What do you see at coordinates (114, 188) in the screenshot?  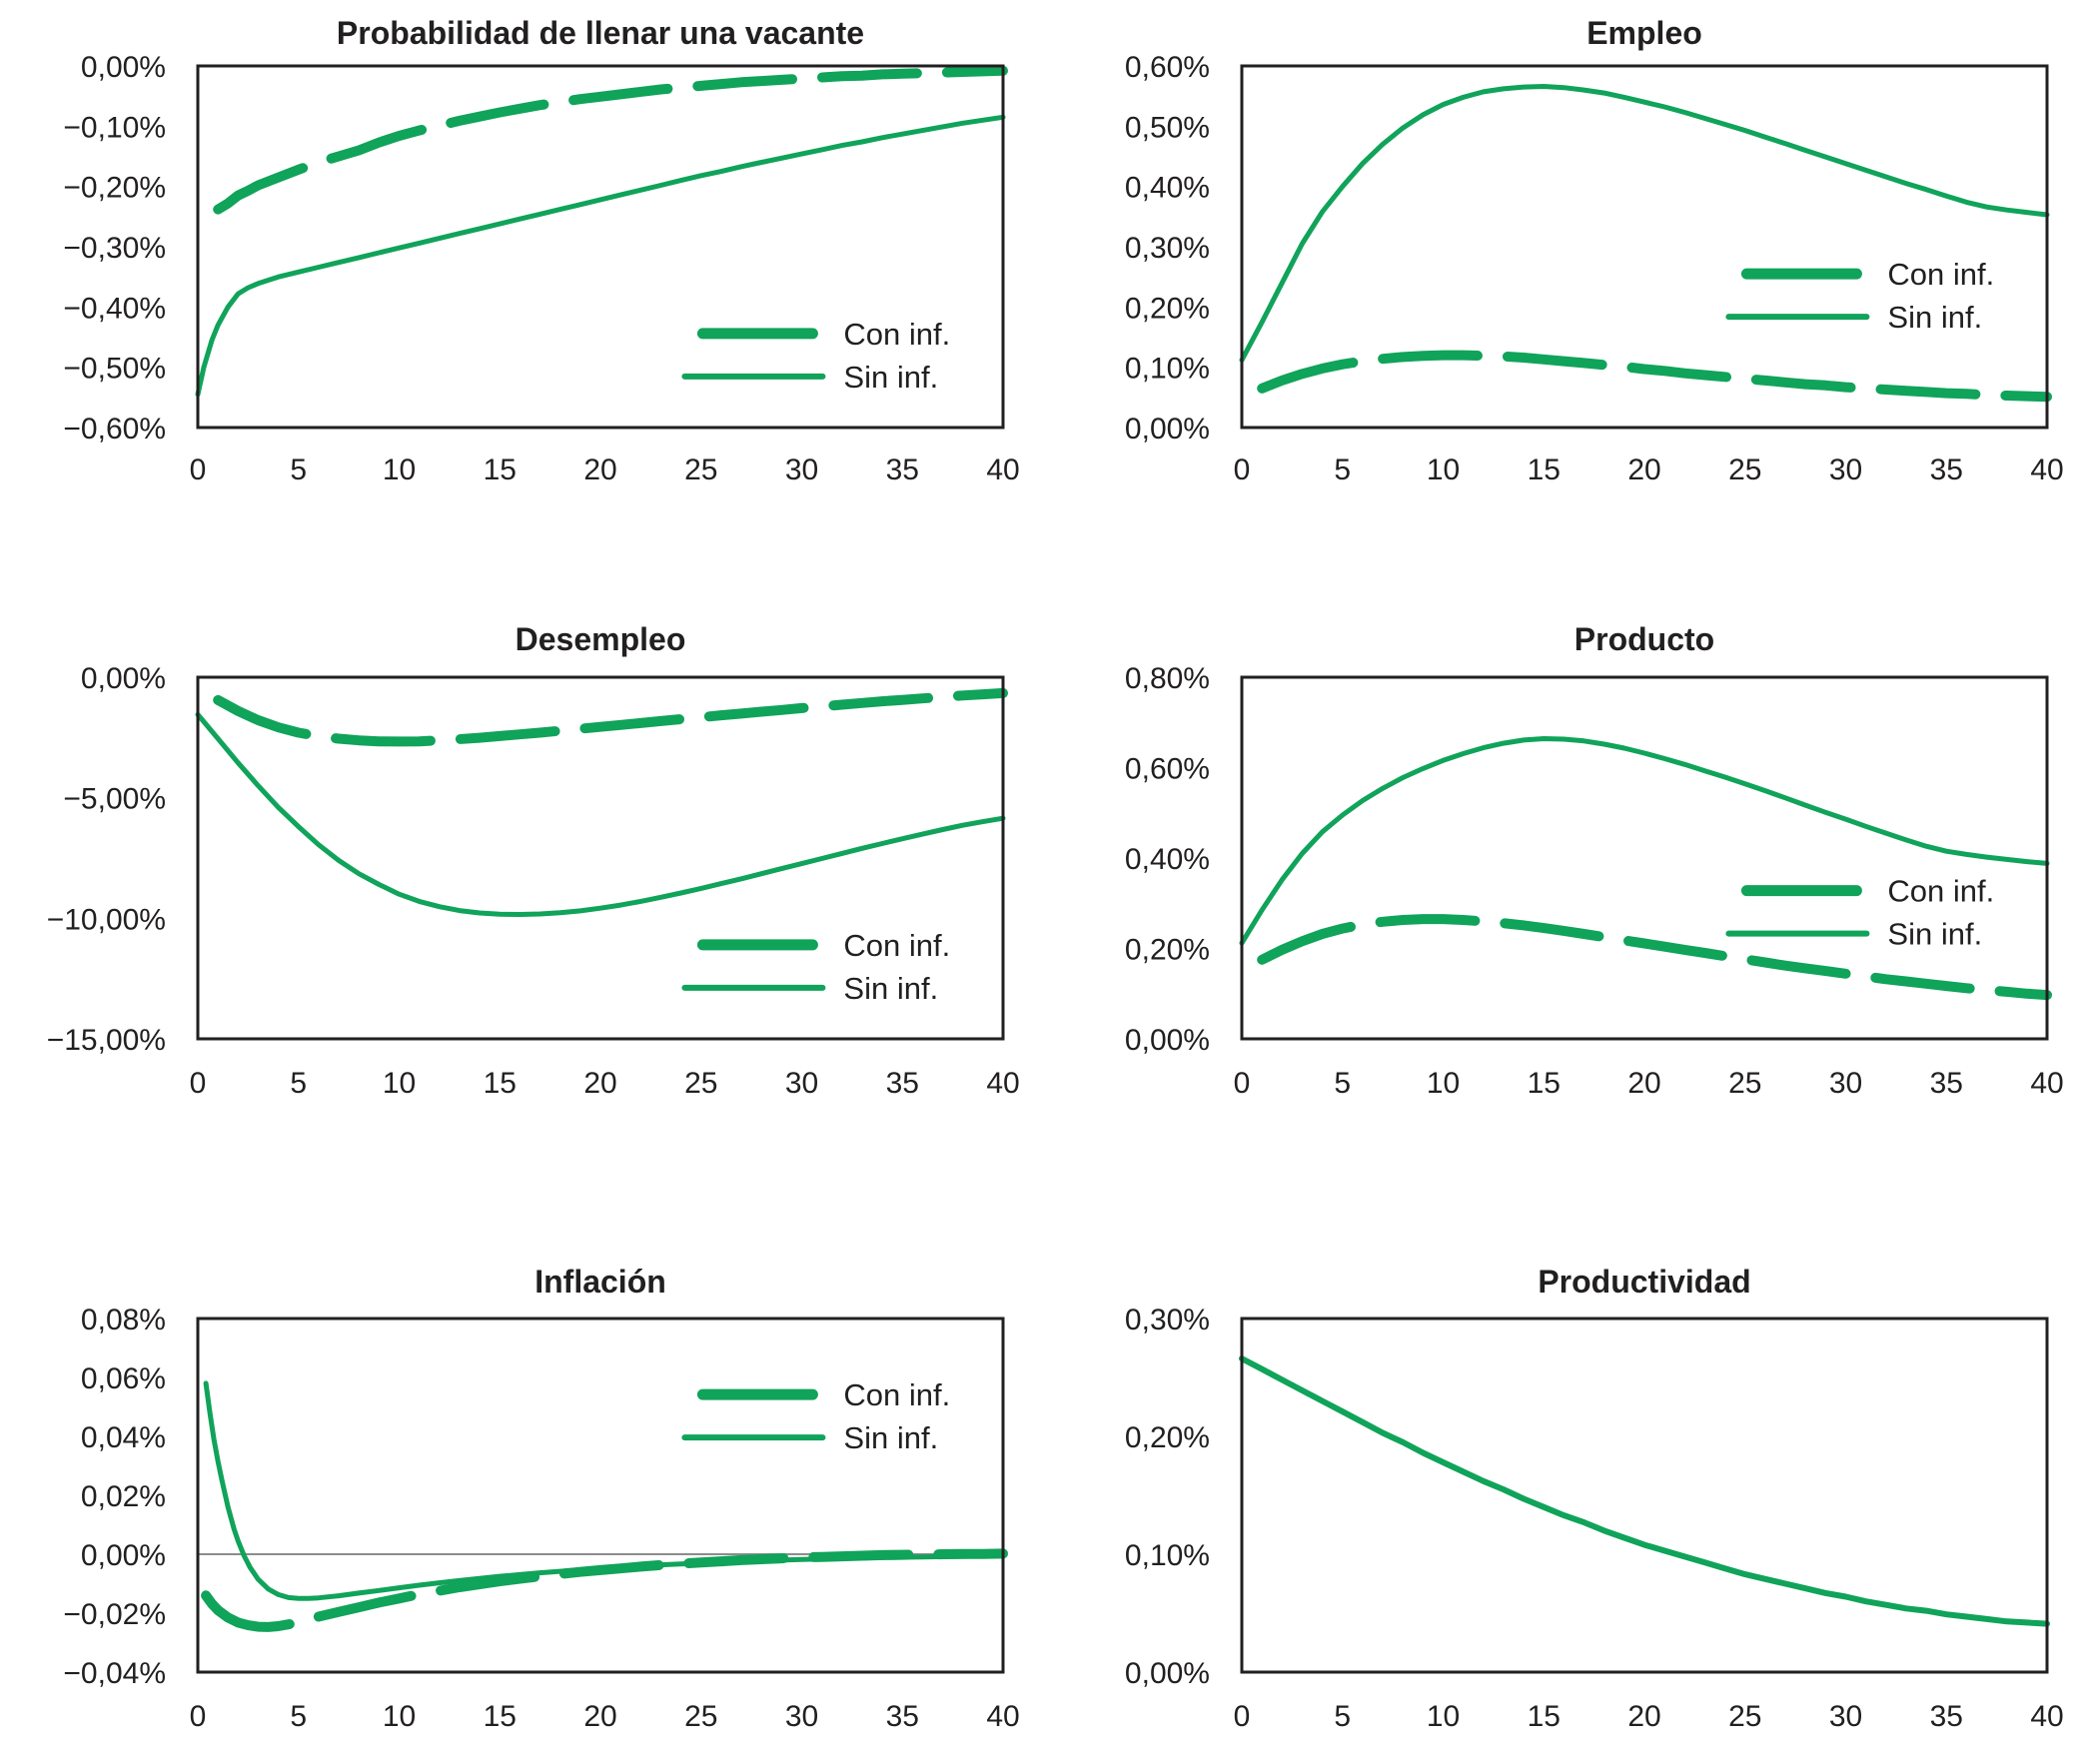 I see `y-tick-label: −0,20%` at bounding box center [114, 188].